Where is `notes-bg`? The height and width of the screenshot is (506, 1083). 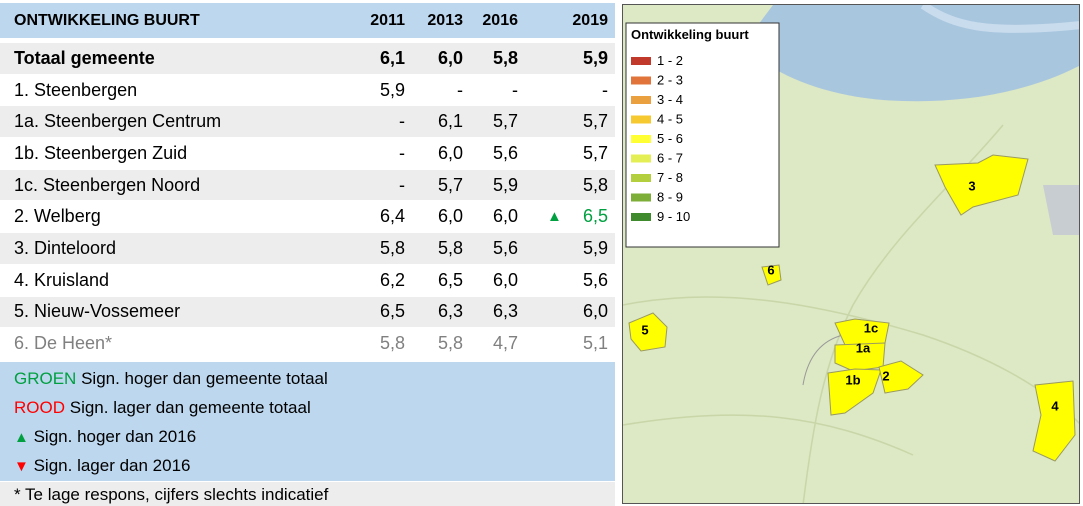 notes-bg is located at coordinates (307, 421).